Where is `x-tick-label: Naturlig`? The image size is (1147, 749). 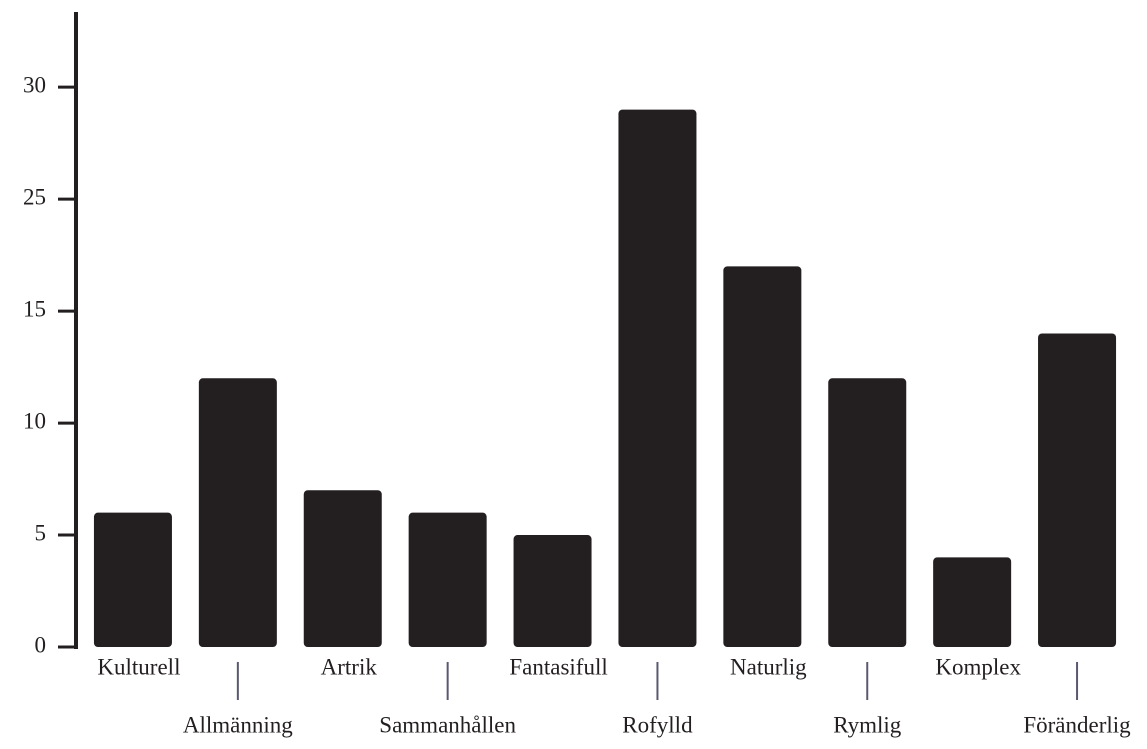
x-tick-label: Naturlig is located at coordinates (768, 666).